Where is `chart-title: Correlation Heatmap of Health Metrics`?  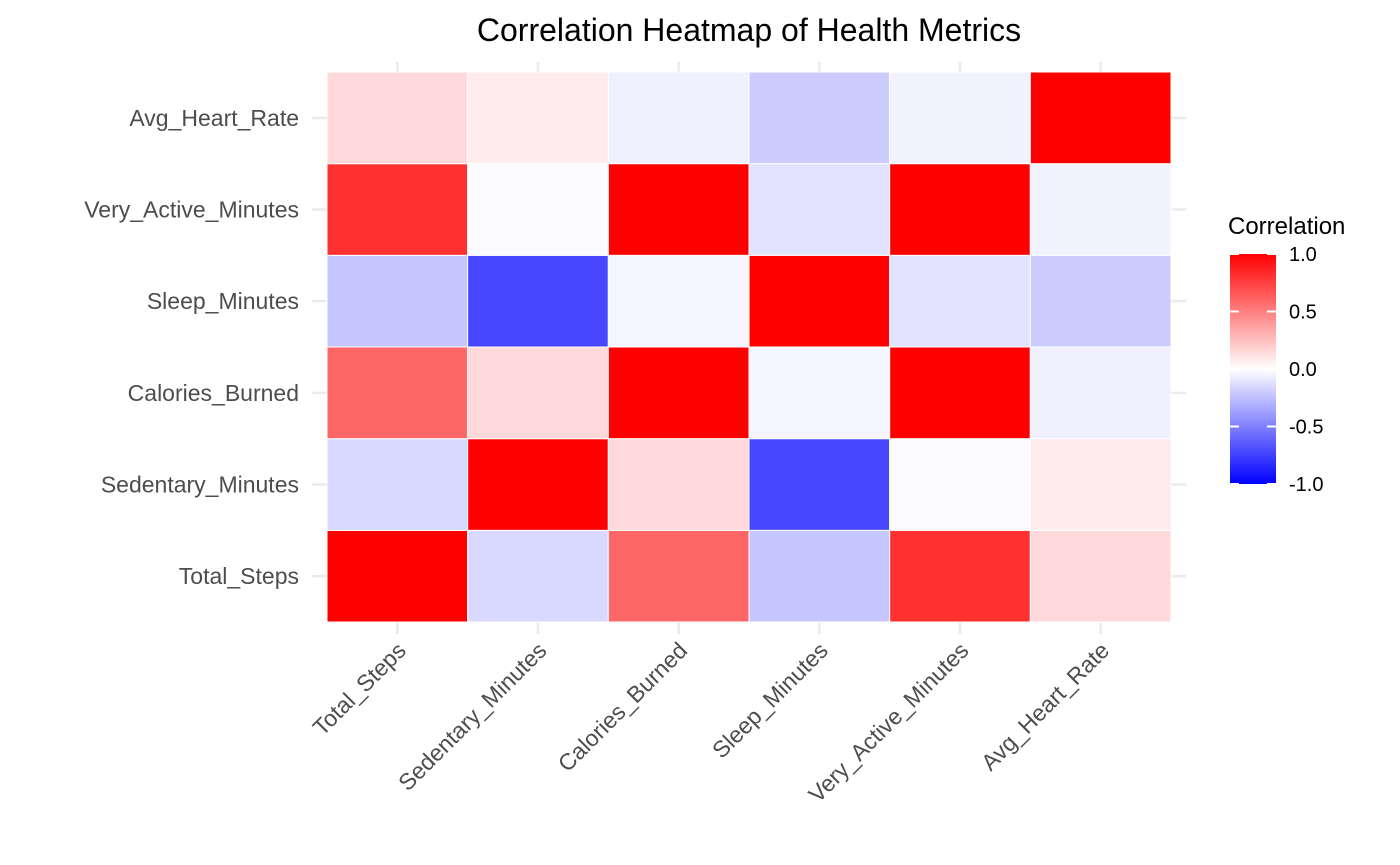 chart-title: Correlation Heatmap of Health Metrics is located at coordinates (749, 30).